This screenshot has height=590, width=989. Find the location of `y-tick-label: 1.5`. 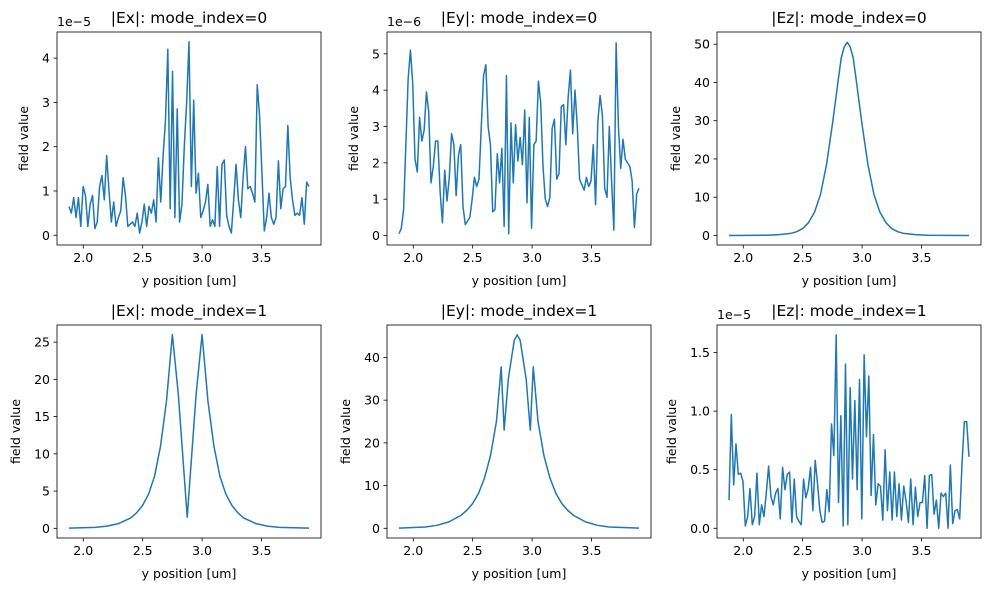

y-tick-label: 1.5 is located at coordinates (700, 352).